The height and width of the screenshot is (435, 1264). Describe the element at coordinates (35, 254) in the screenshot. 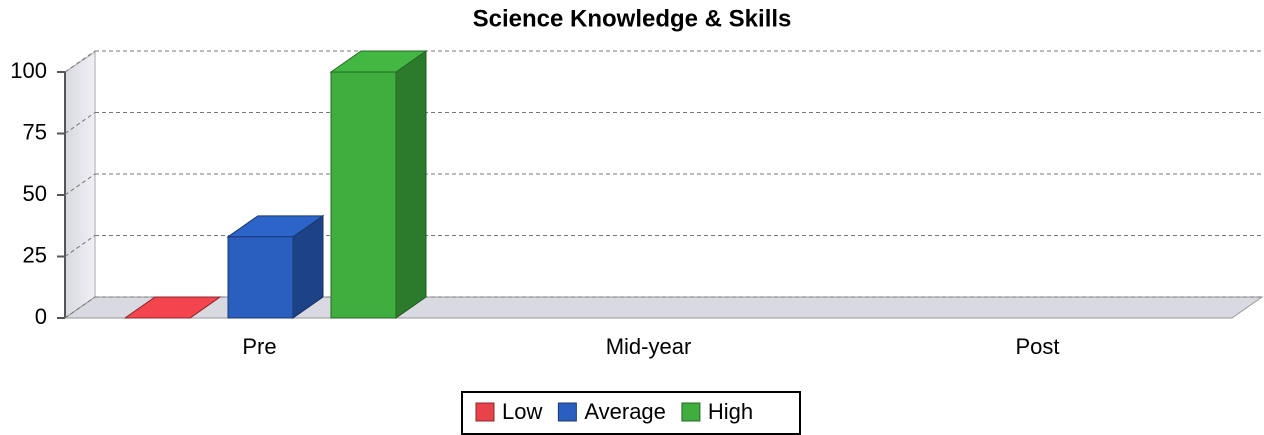

I see `y-tick-label: 25` at that location.